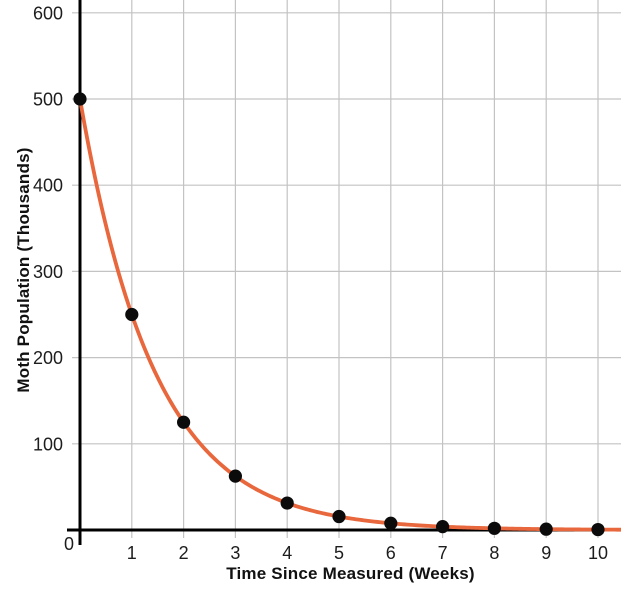 The width and height of the screenshot is (621, 594). What do you see at coordinates (235, 553) in the screenshot?
I see `x-tick-label: 3` at bounding box center [235, 553].